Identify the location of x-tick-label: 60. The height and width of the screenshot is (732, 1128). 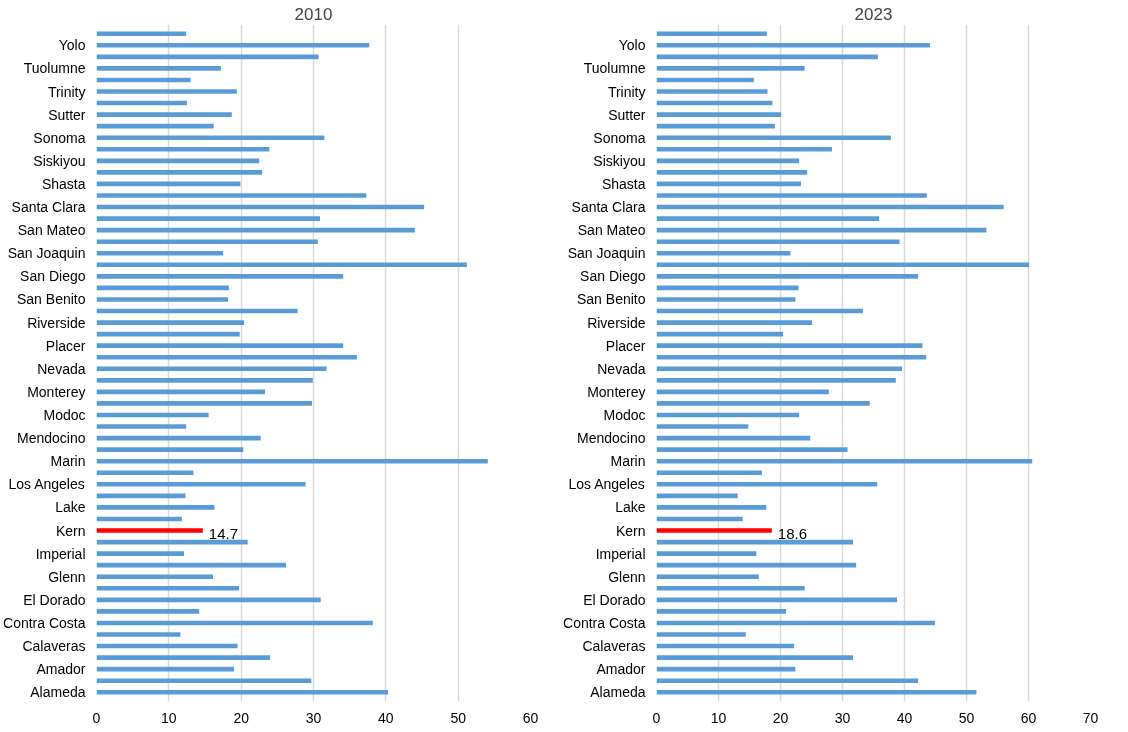
(1028, 717).